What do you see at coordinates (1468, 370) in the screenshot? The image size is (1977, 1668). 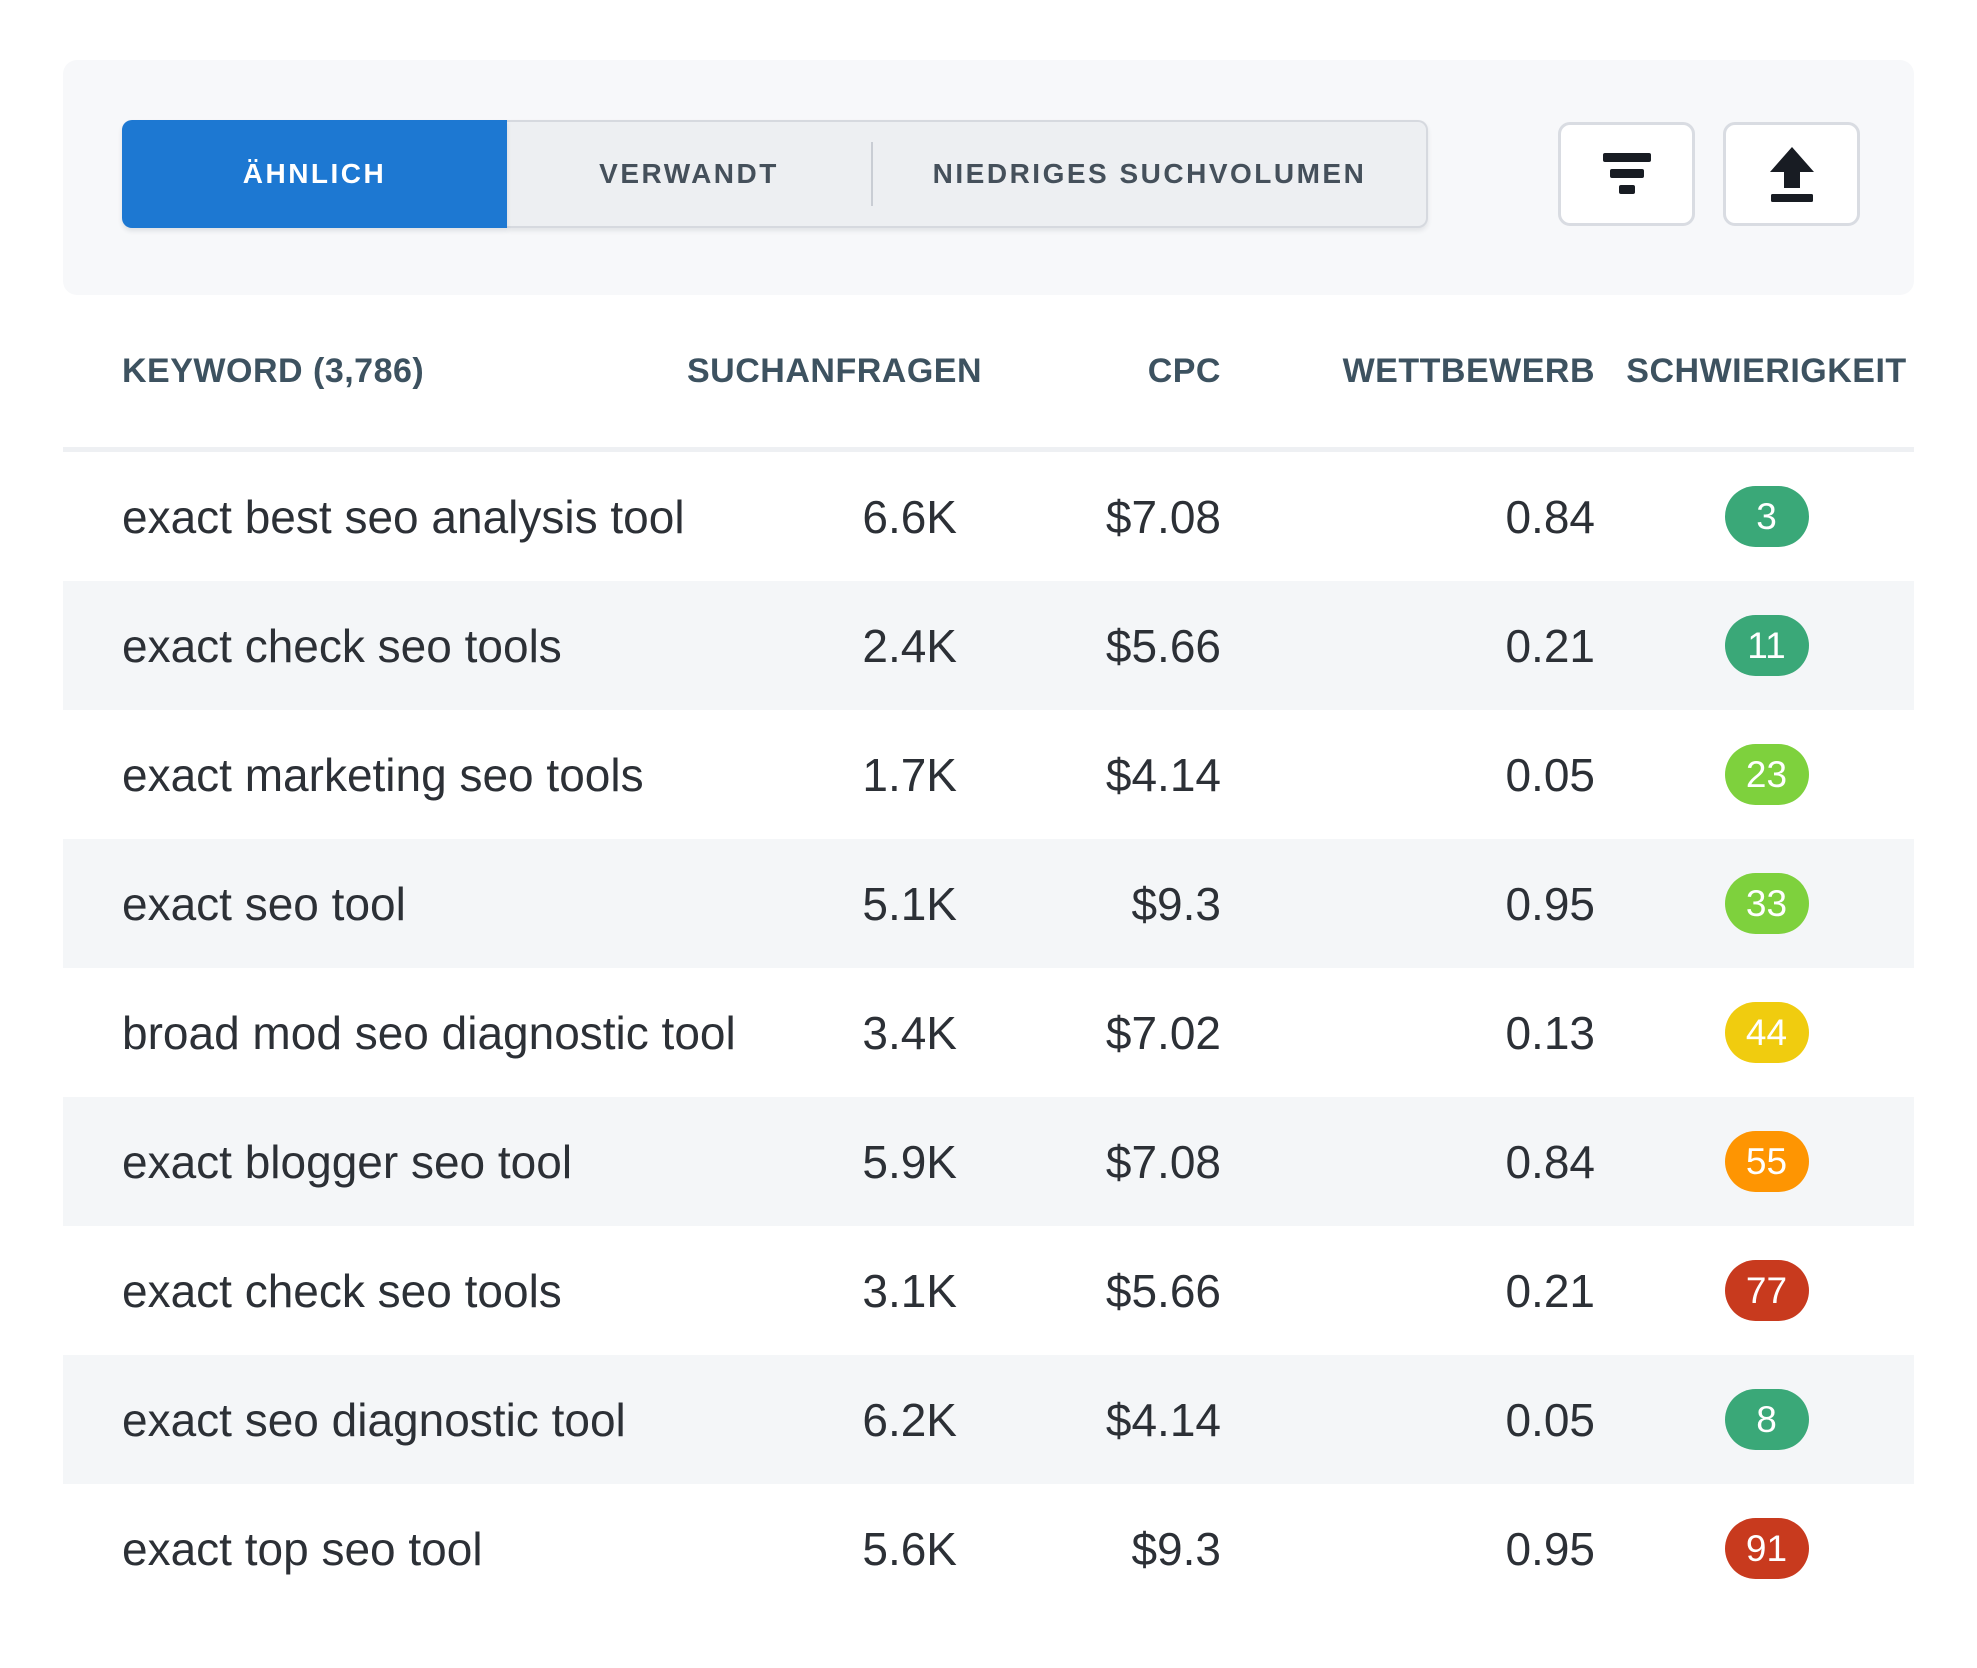 I see `column-header-wettbewerb: WETTBEWERB` at bounding box center [1468, 370].